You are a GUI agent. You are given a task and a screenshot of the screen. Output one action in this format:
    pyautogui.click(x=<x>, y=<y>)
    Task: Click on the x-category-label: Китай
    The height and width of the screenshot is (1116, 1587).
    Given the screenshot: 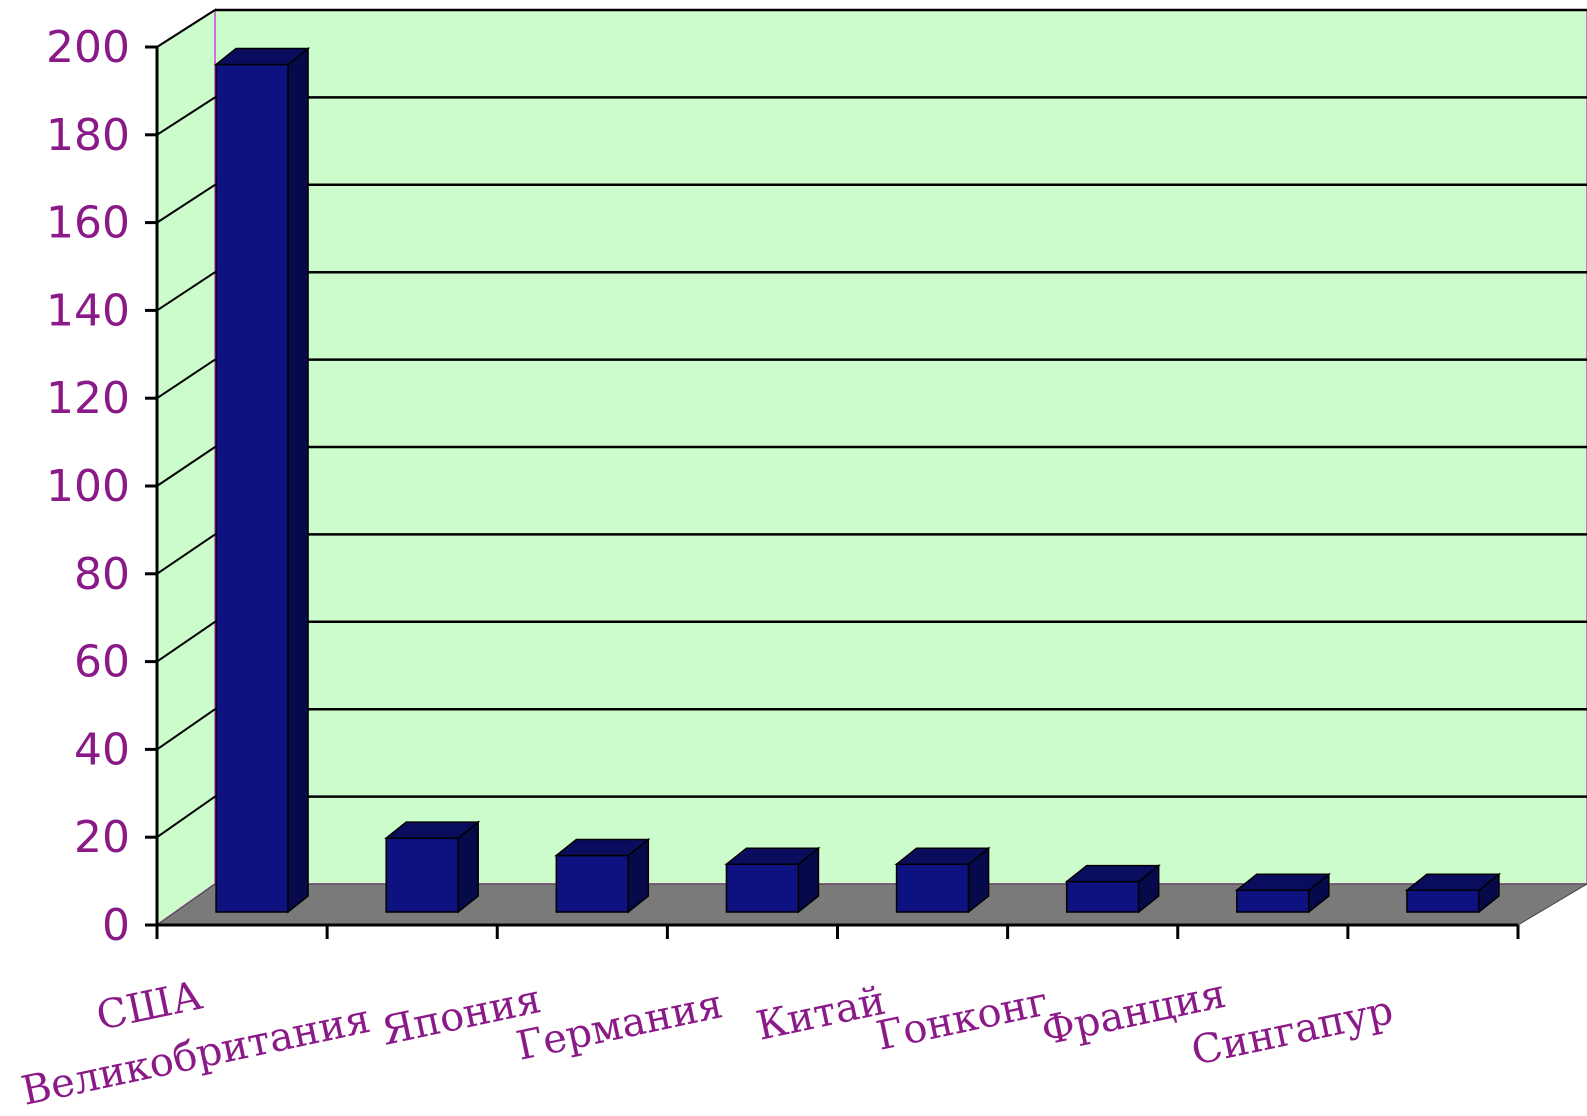 What is the action you would take?
    pyautogui.click(x=821, y=1014)
    